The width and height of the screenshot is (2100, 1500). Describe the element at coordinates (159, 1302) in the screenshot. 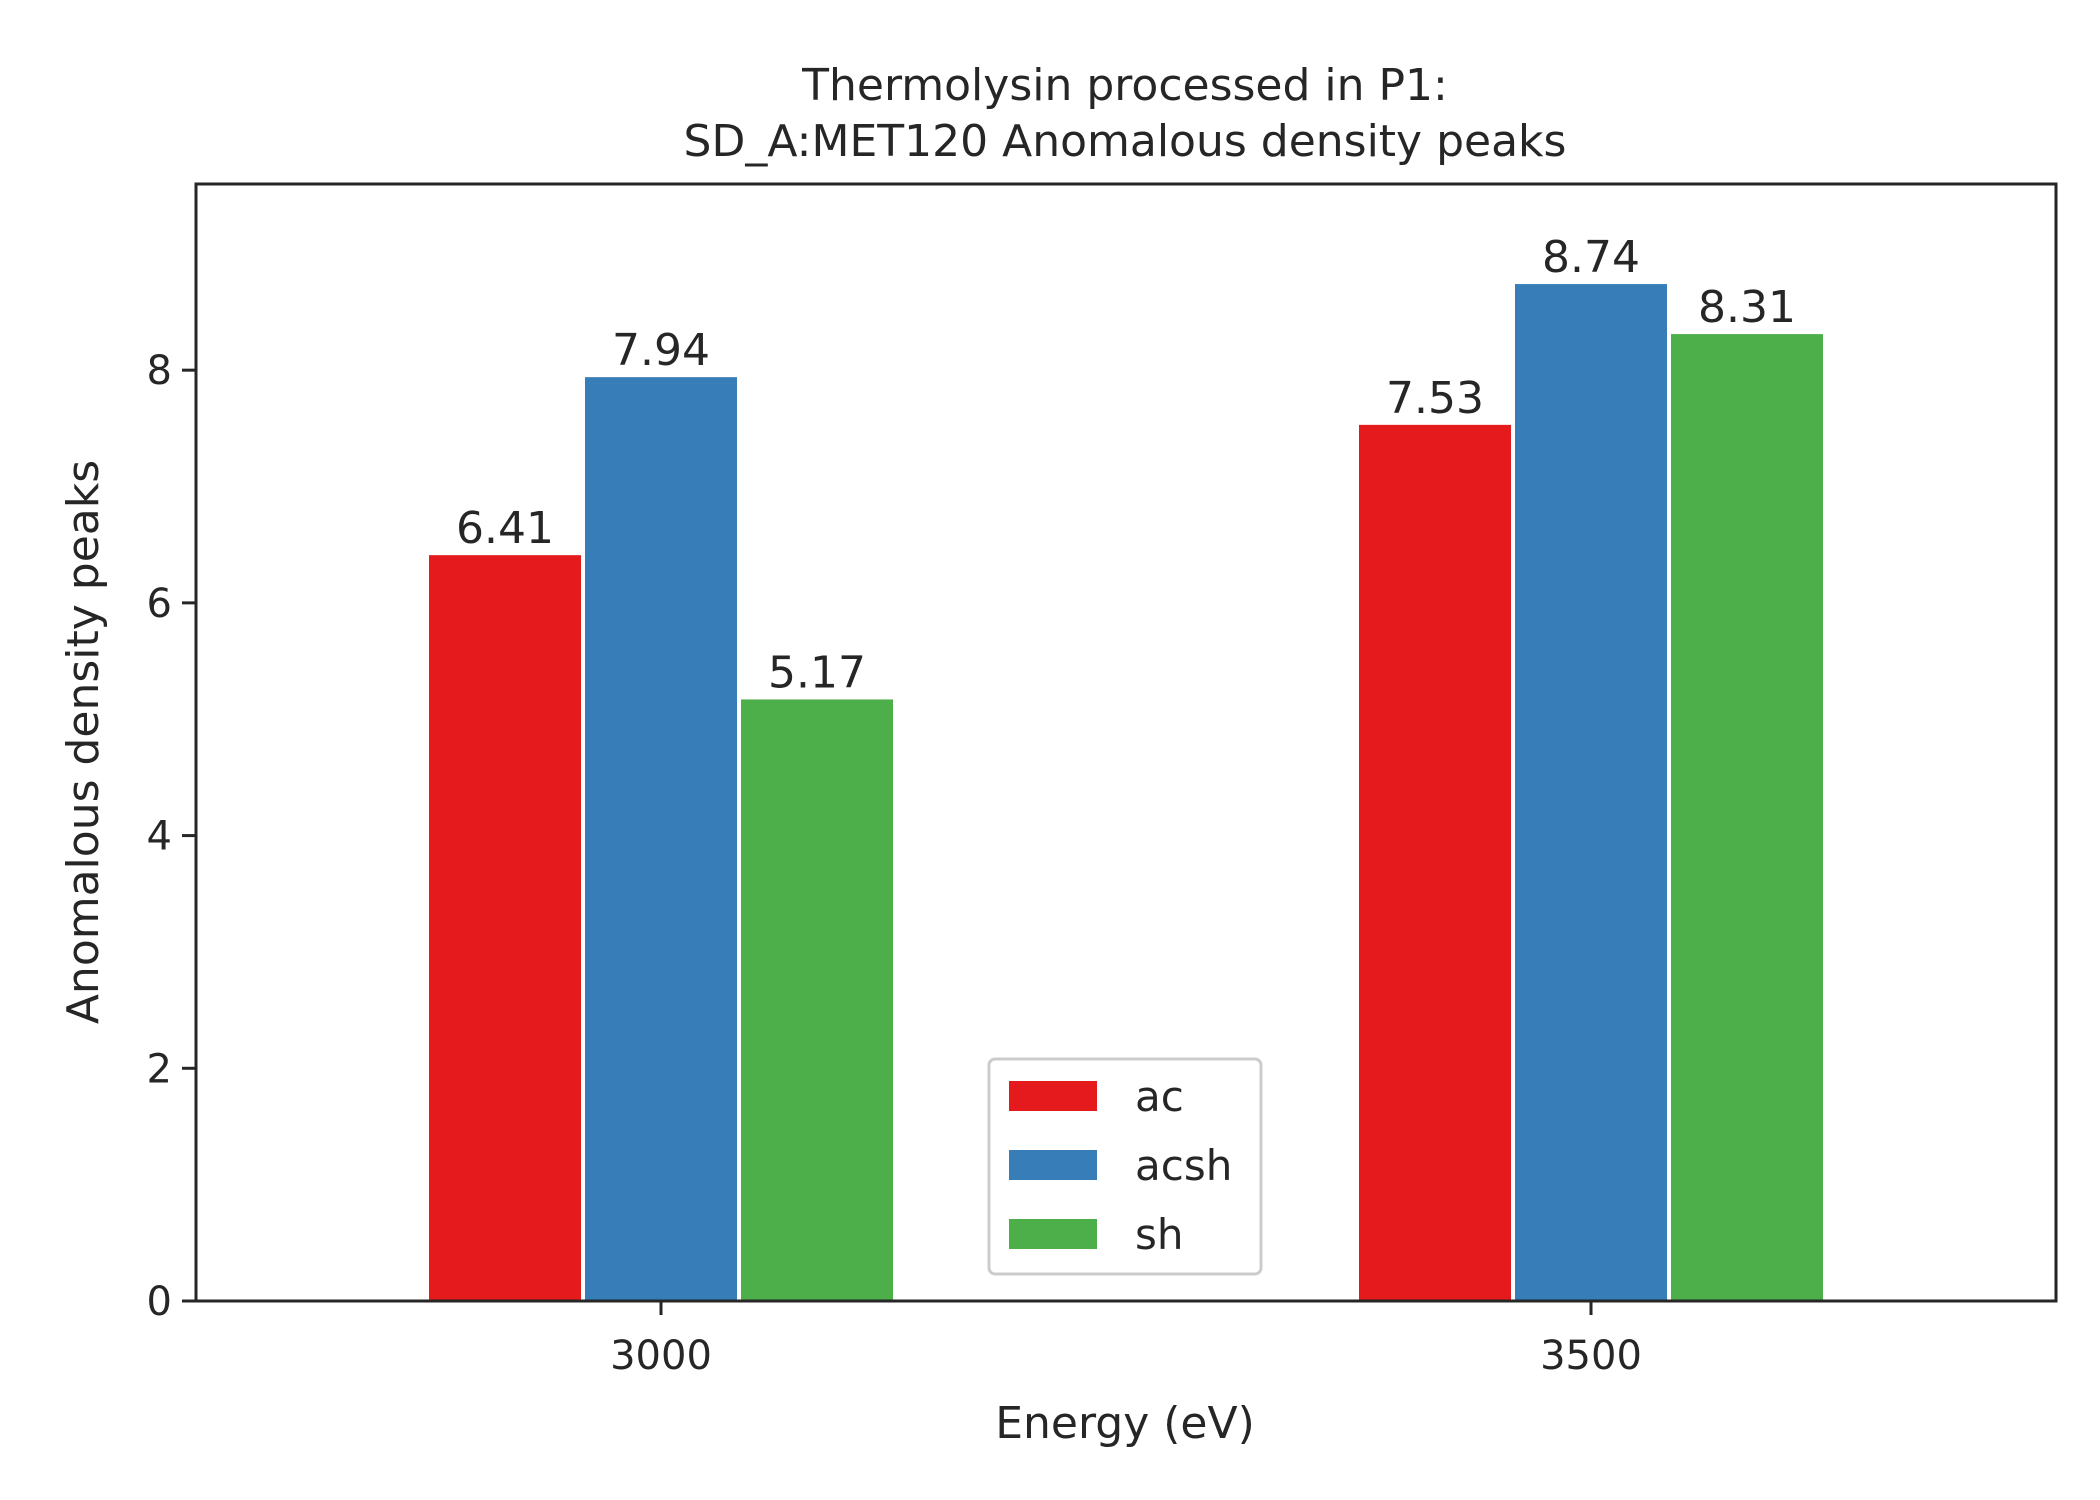

I see `y-tick-label: 0` at that location.